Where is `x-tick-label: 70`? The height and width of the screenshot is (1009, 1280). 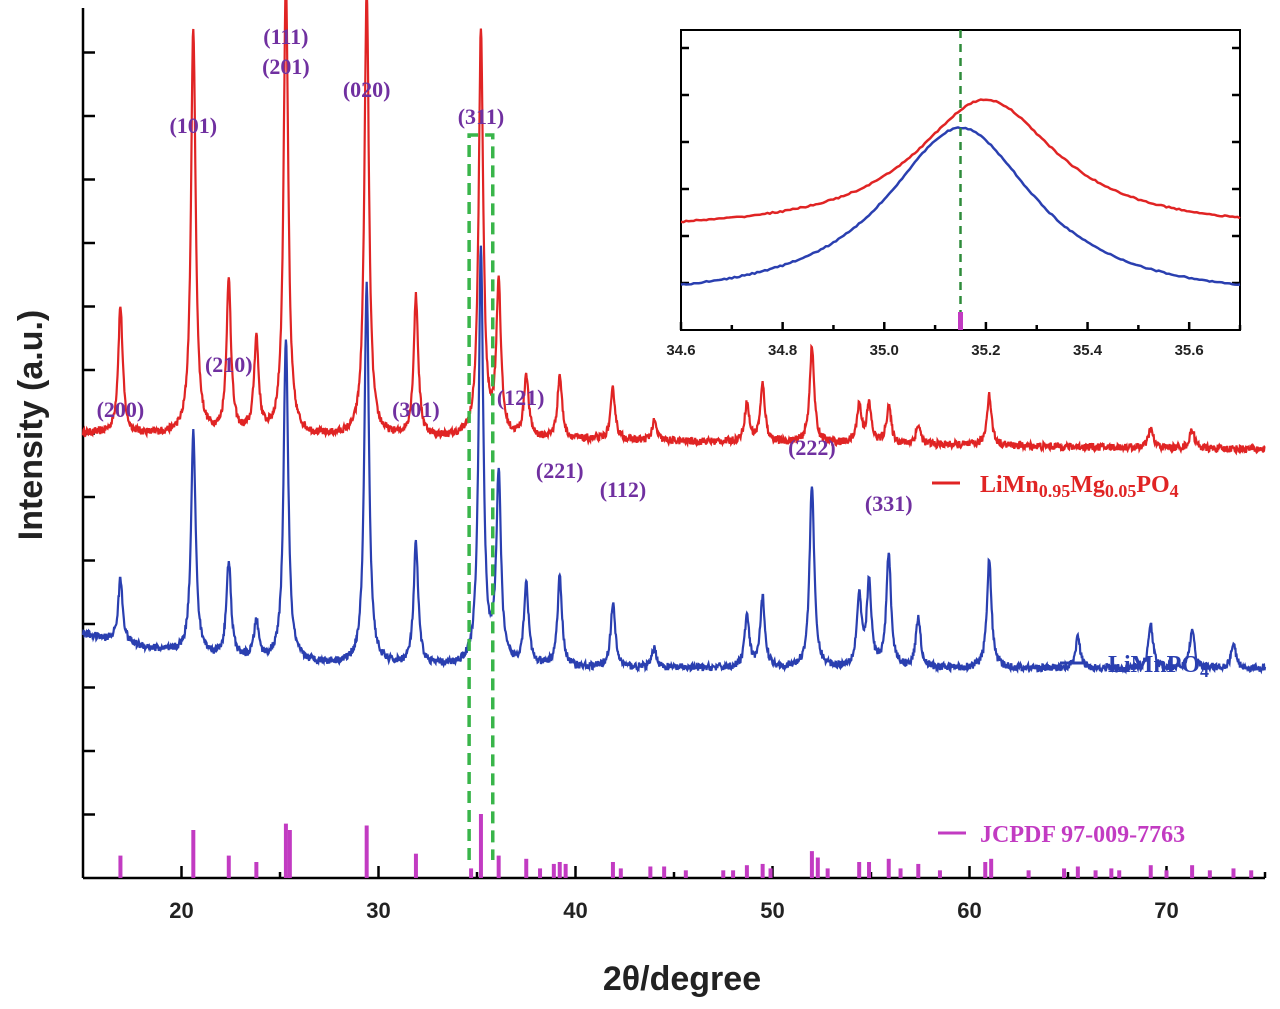 x-tick-label: 70 is located at coordinates (1166, 910).